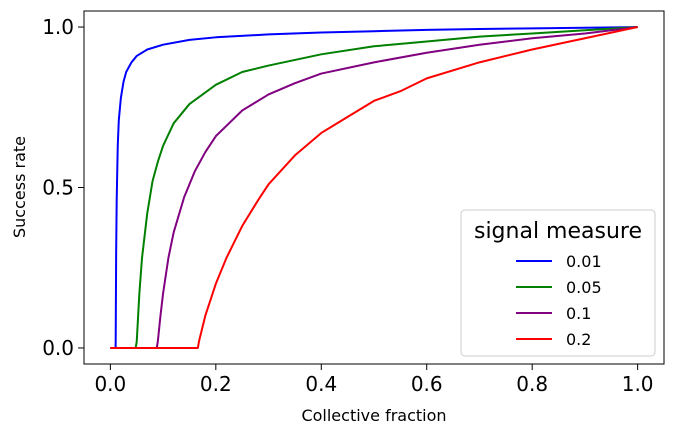 This screenshot has height=439, width=675. What do you see at coordinates (58, 188) in the screenshot?
I see `y-tick-label: 0.5` at bounding box center [58, 188].